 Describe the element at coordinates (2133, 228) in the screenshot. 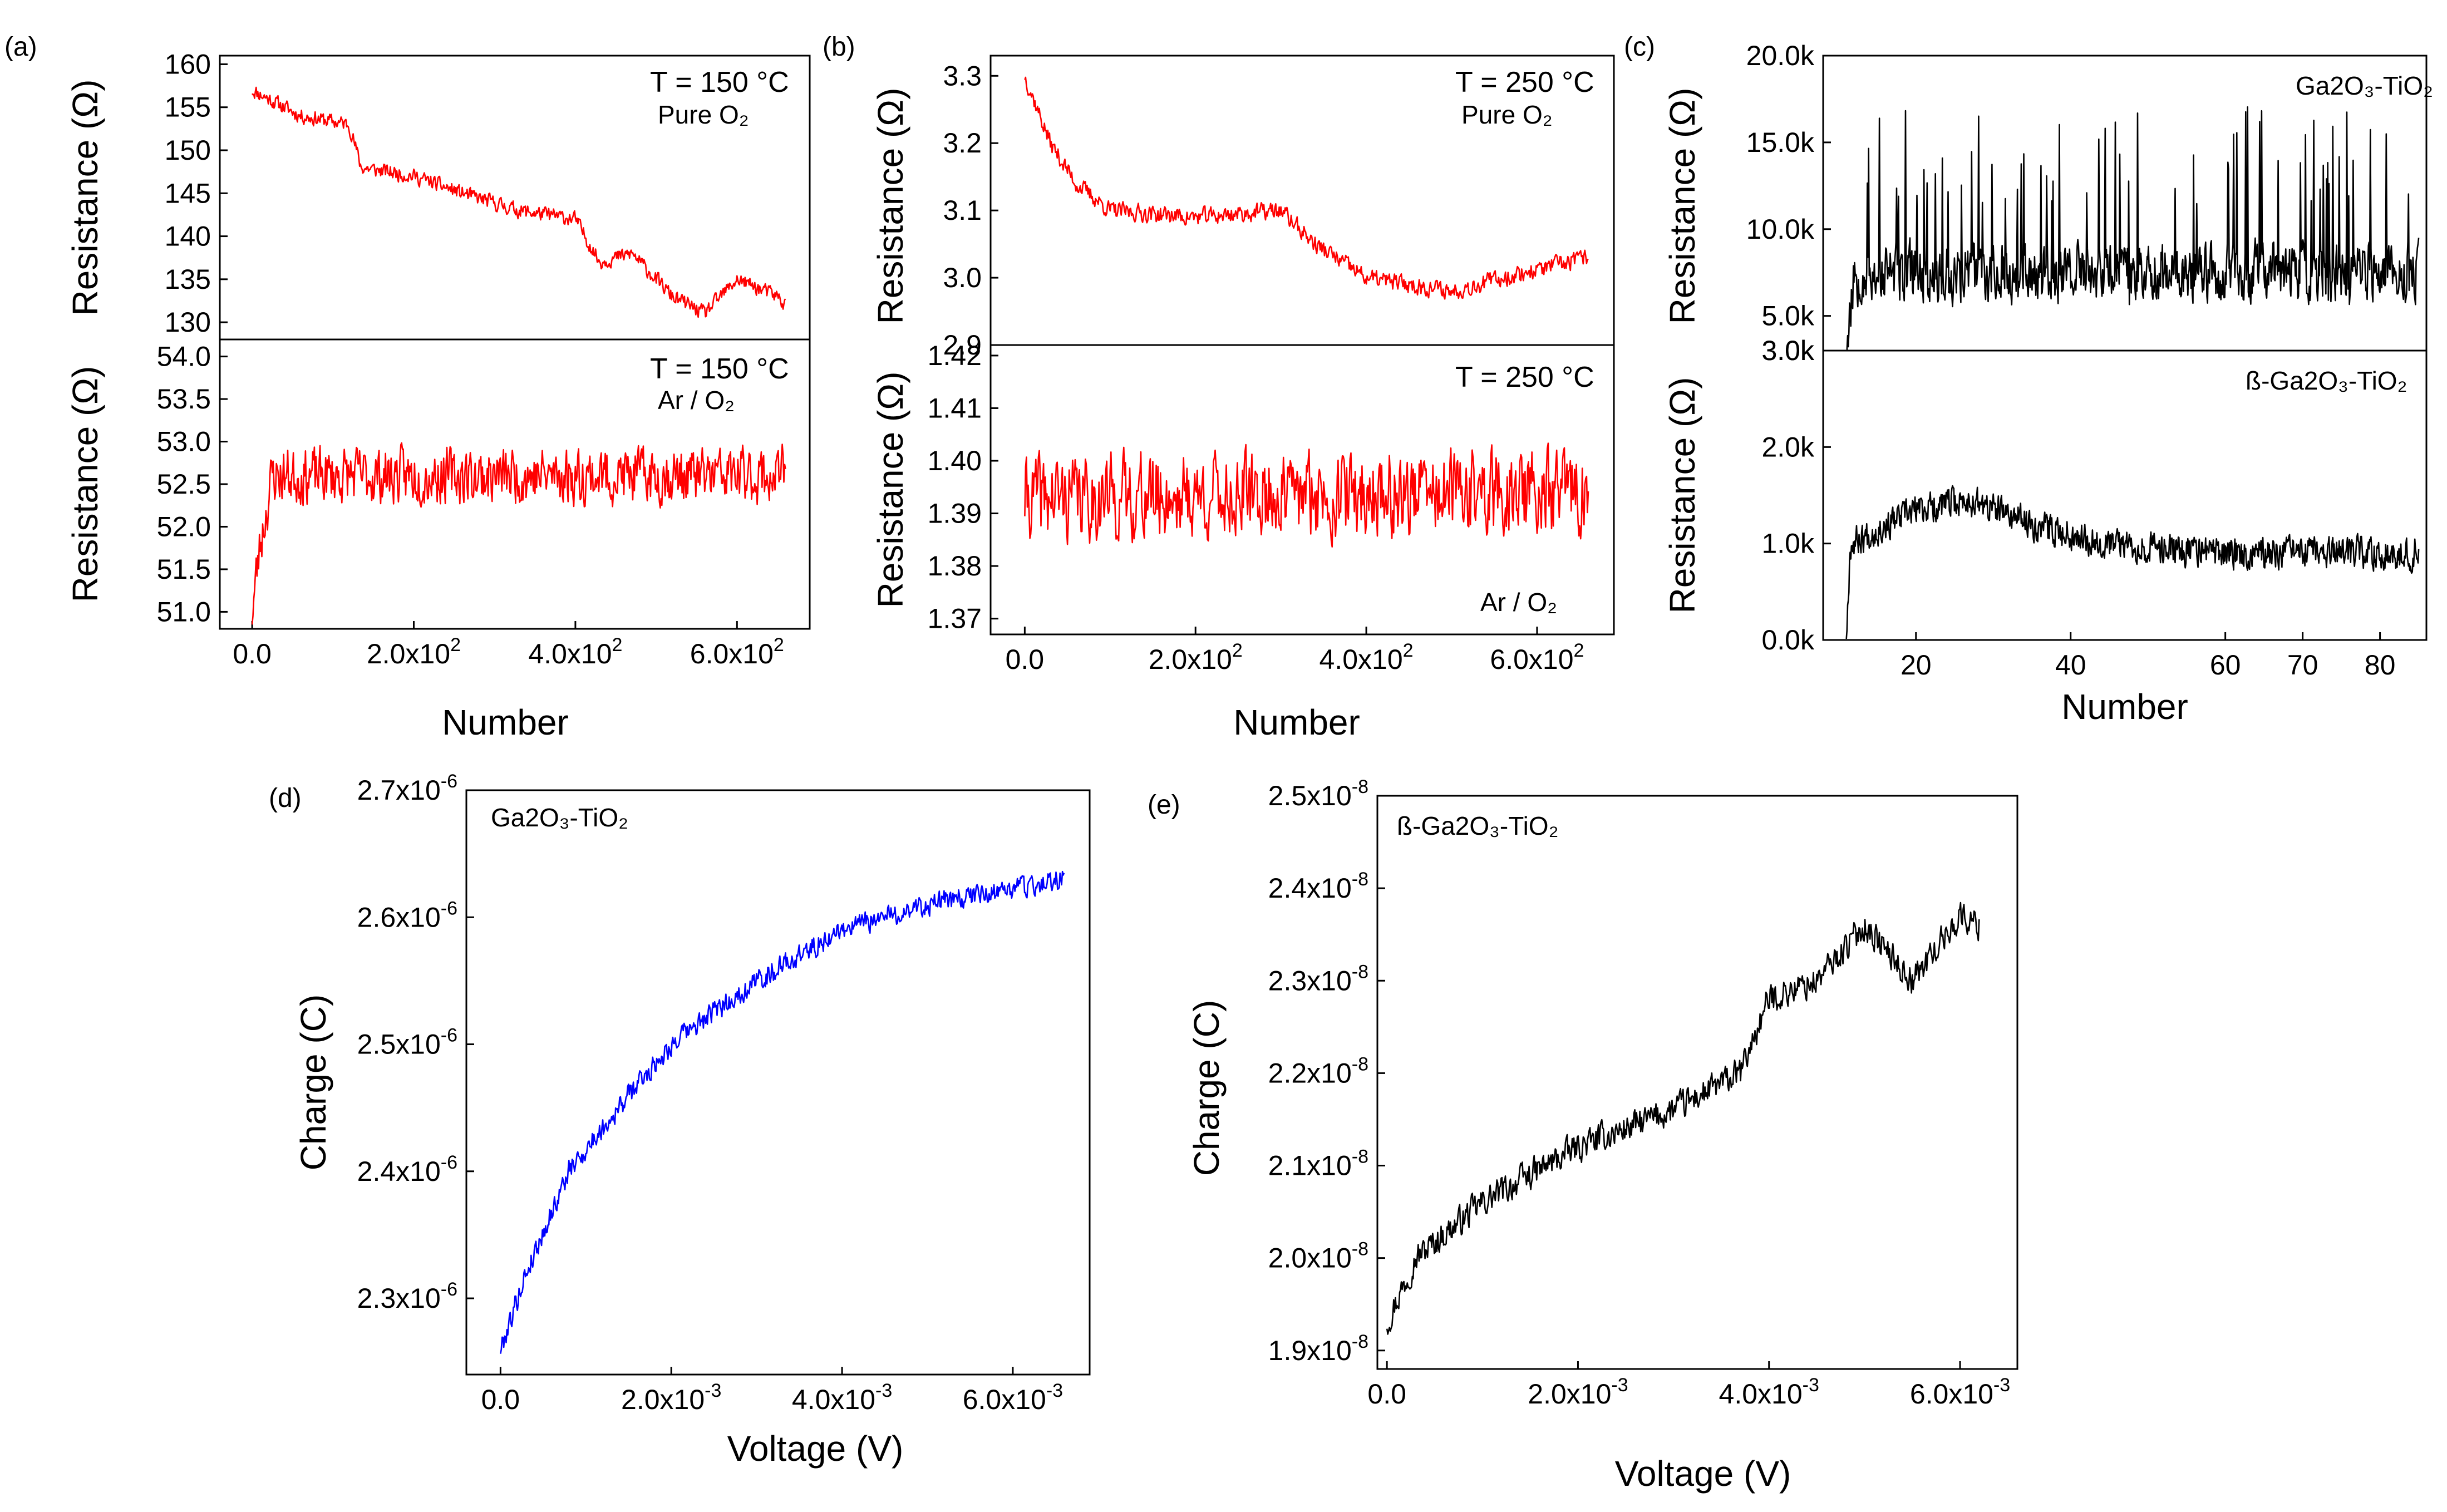

I see `c-top-series-line` at that location.